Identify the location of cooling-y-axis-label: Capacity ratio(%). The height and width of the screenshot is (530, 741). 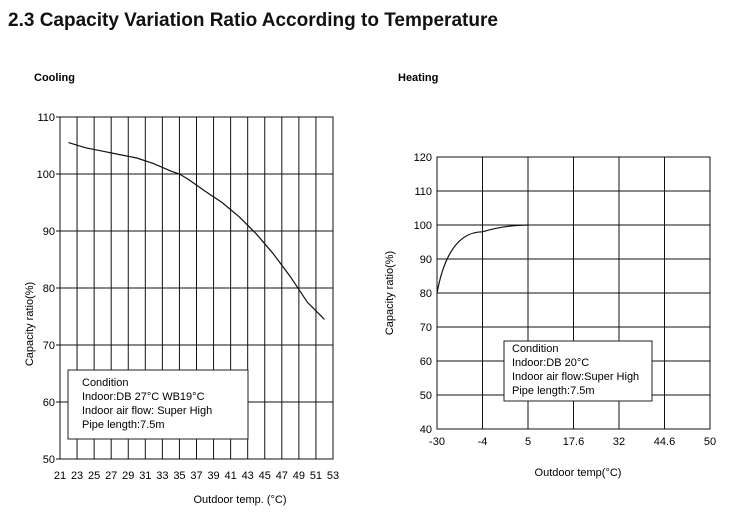
(30, 324).